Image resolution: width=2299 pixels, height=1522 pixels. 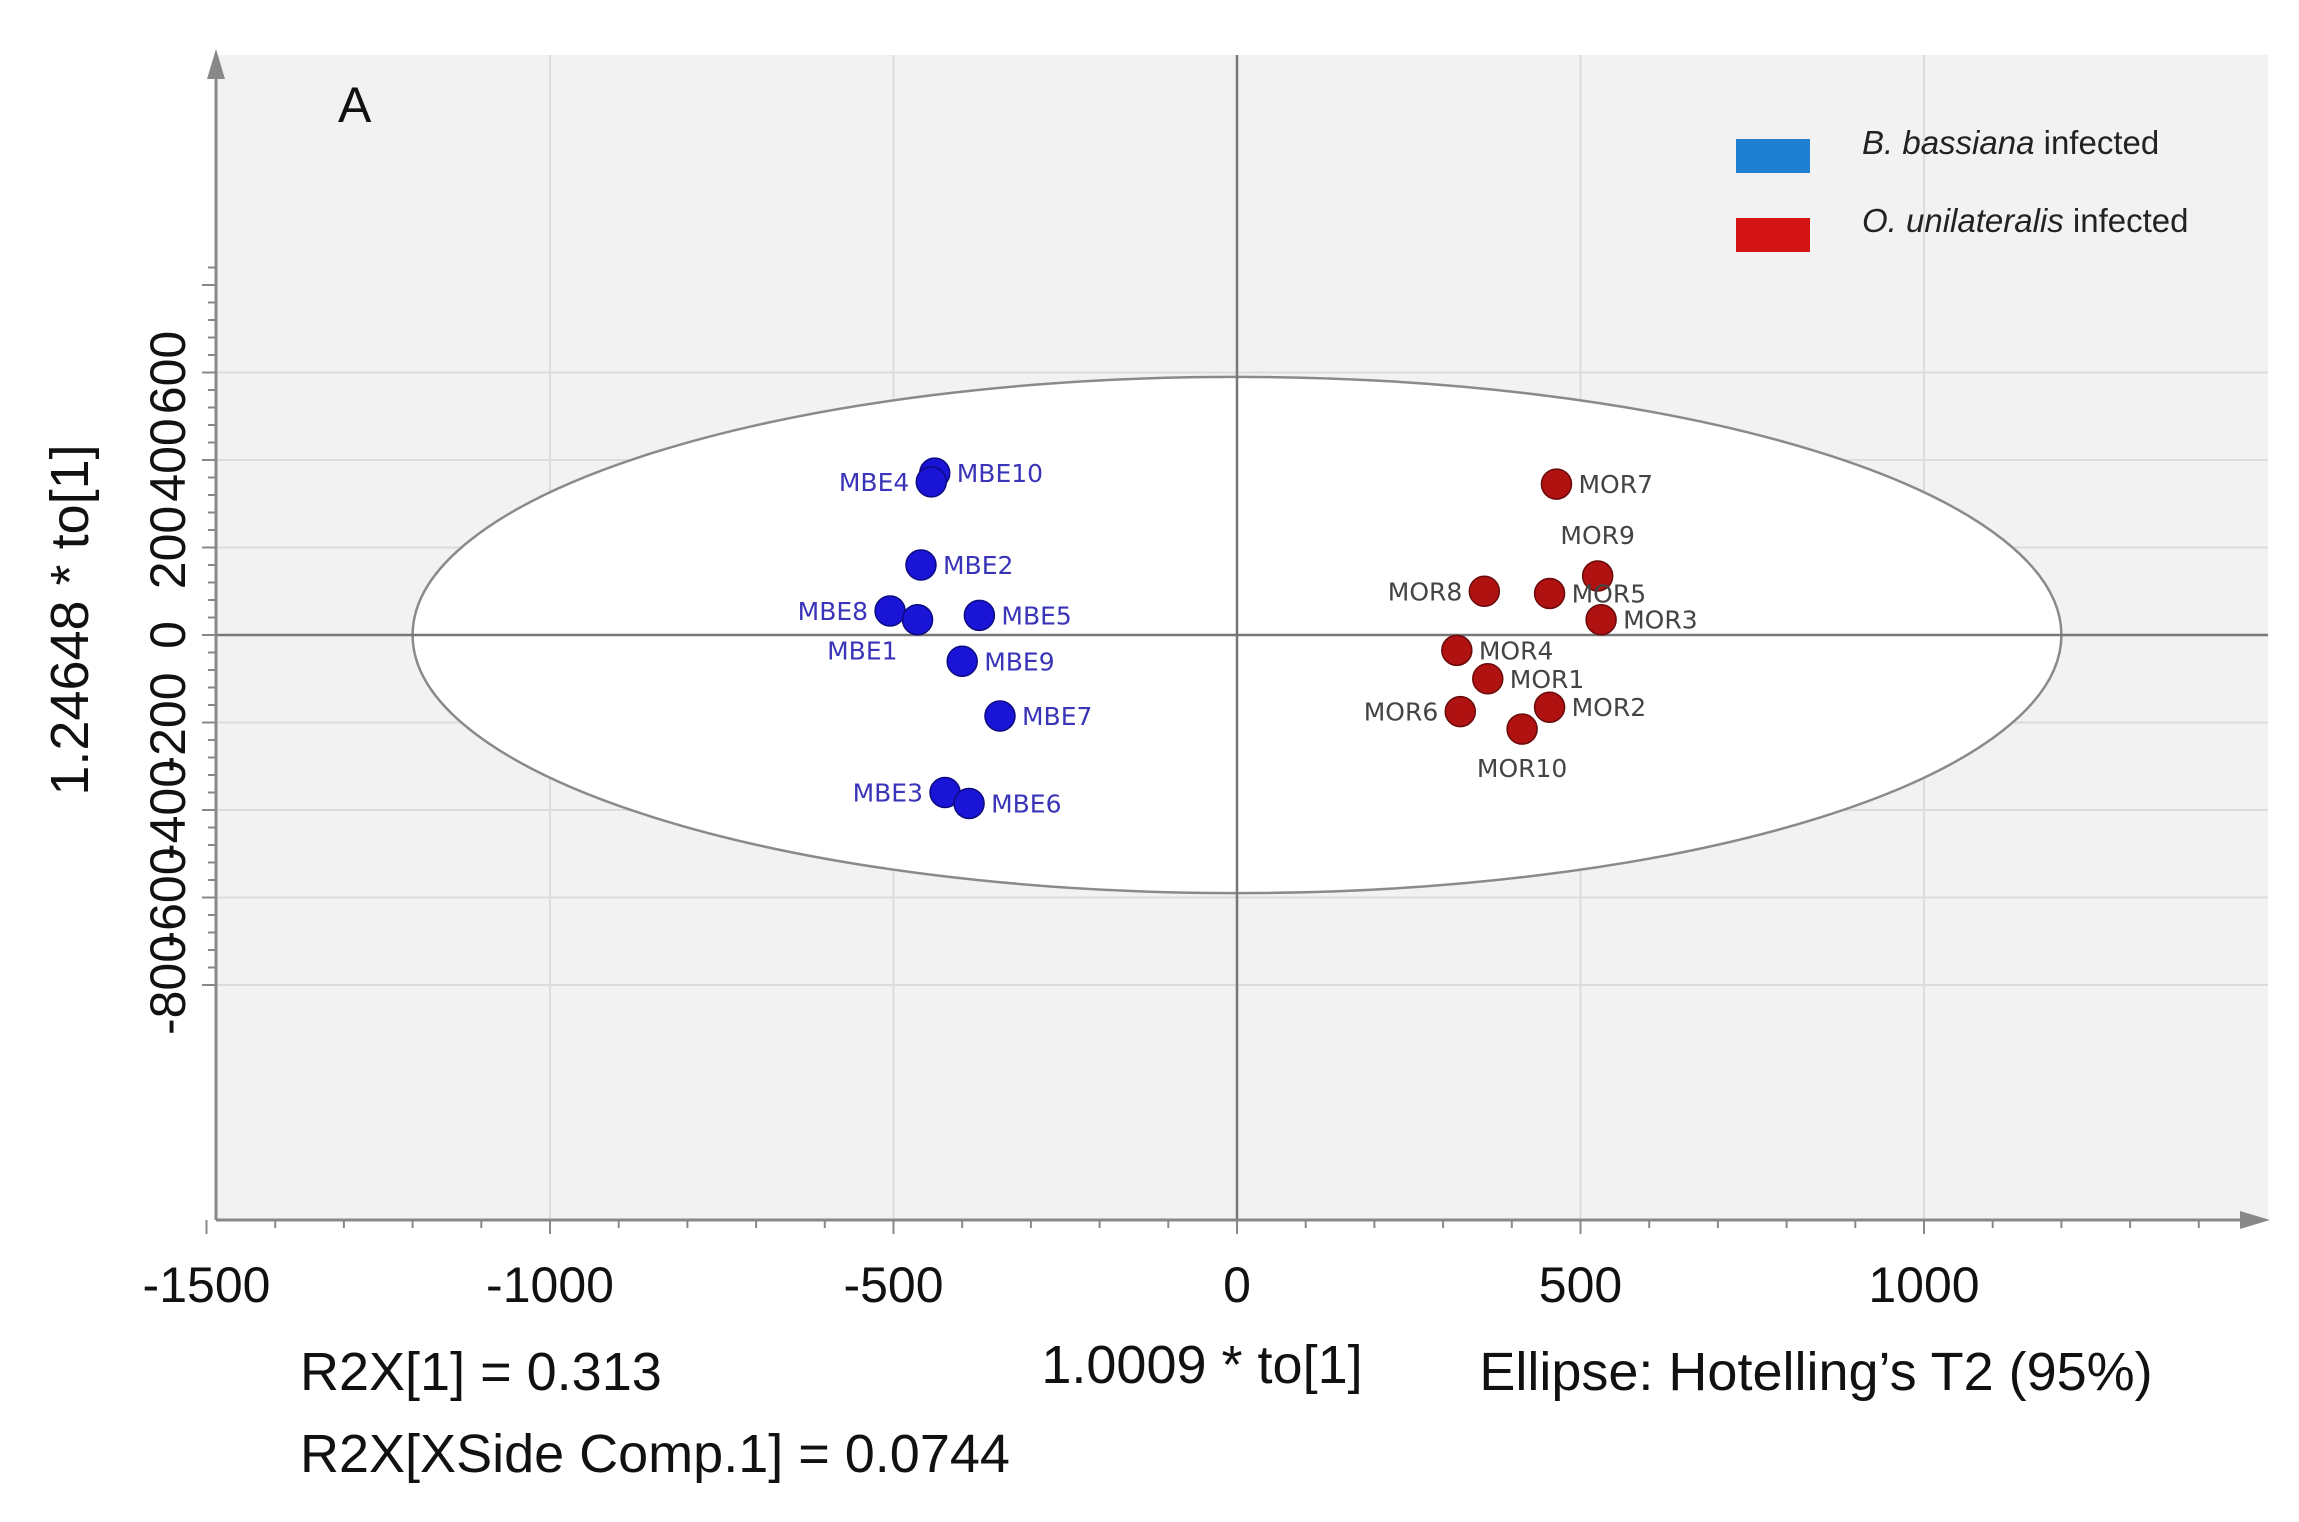 I want to click on point-mbe4, so click(x=931, y=482).